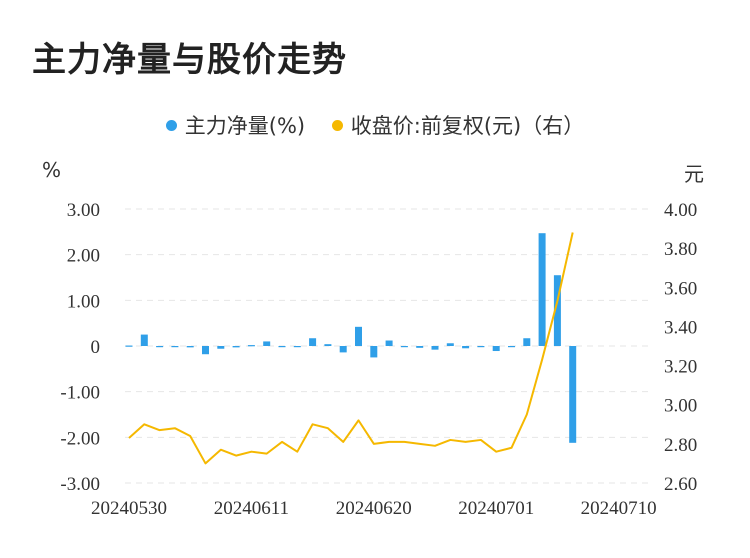 The width and height of the screenshot is (750, 558). What do you see at coordinates (467, 126) in the screenshot?
I see `legend-label-close-price: 收盘价:前复权(元)（右）` at bounding box center [467, 126].